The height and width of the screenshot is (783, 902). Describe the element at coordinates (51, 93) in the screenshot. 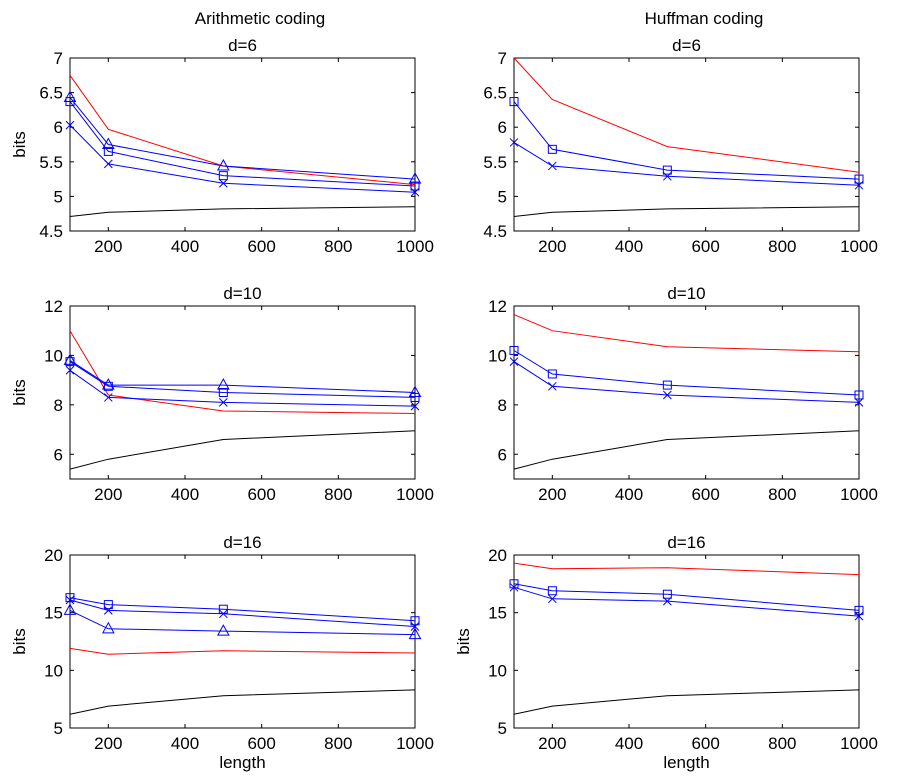

I see `y-tick-label: 6.5` at that location.